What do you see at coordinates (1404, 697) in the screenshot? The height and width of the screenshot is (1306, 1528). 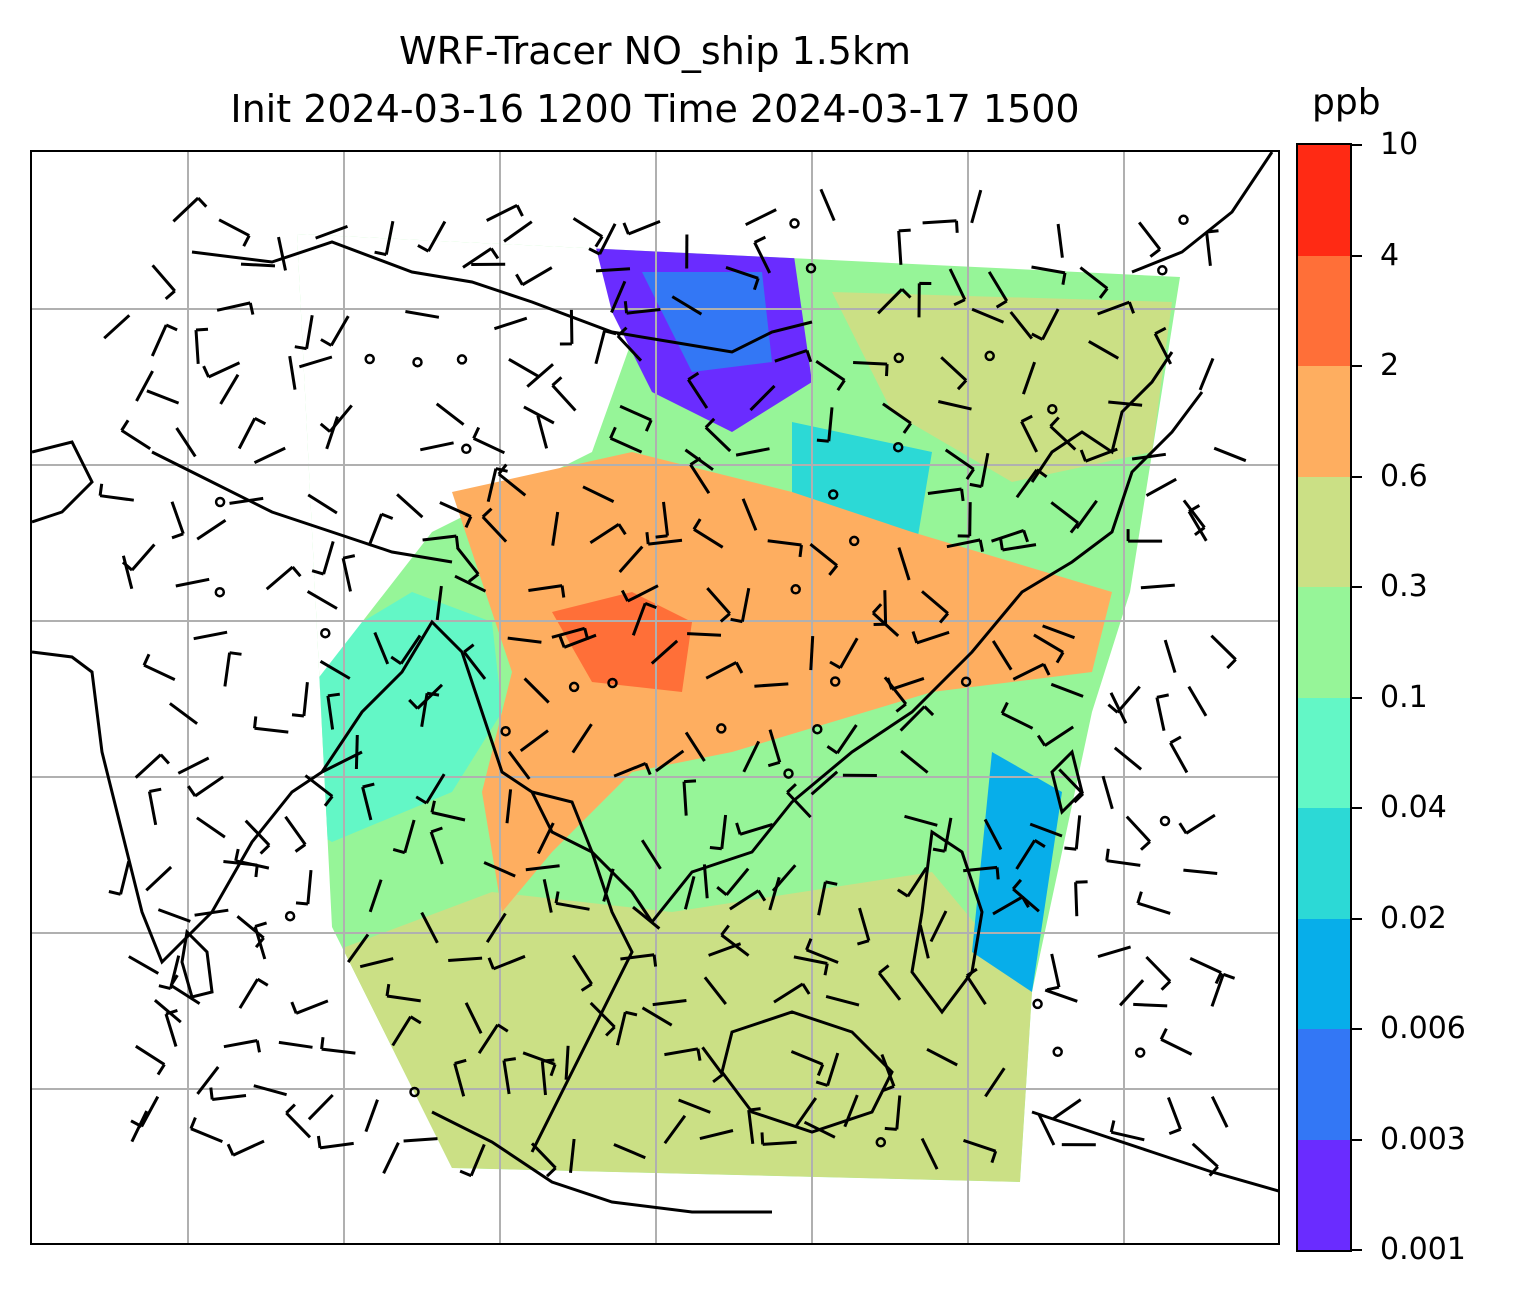 I see `colorbar-tick-label: 0.1` at bounding box center [1404, 697].